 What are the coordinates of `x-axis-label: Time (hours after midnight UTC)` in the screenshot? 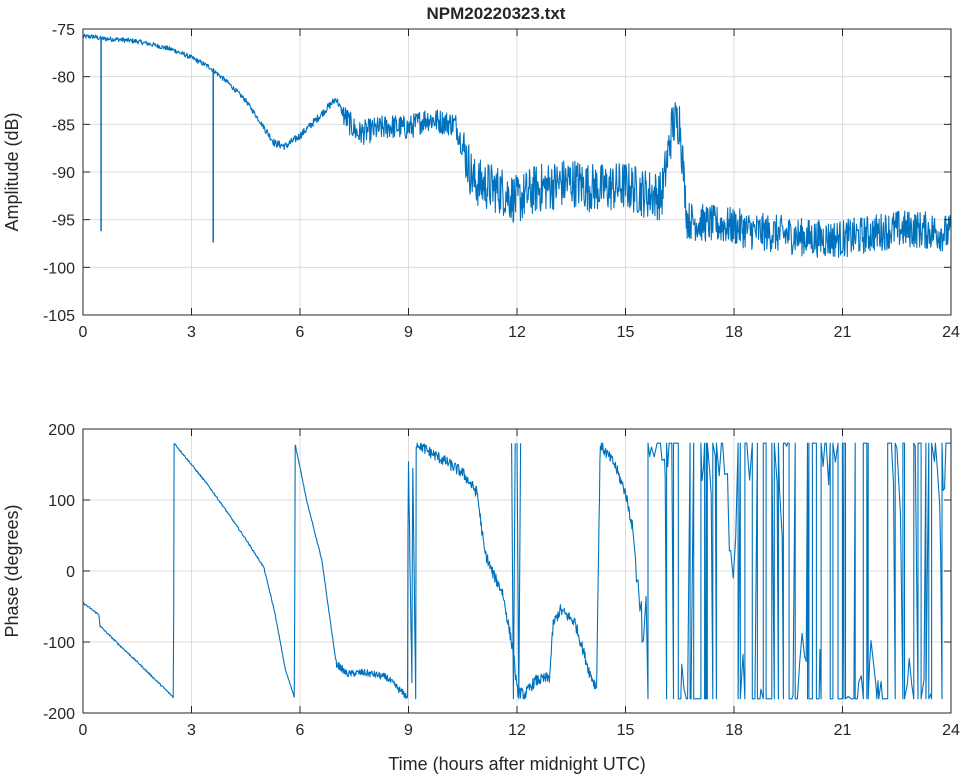 It's located at (516, 764).